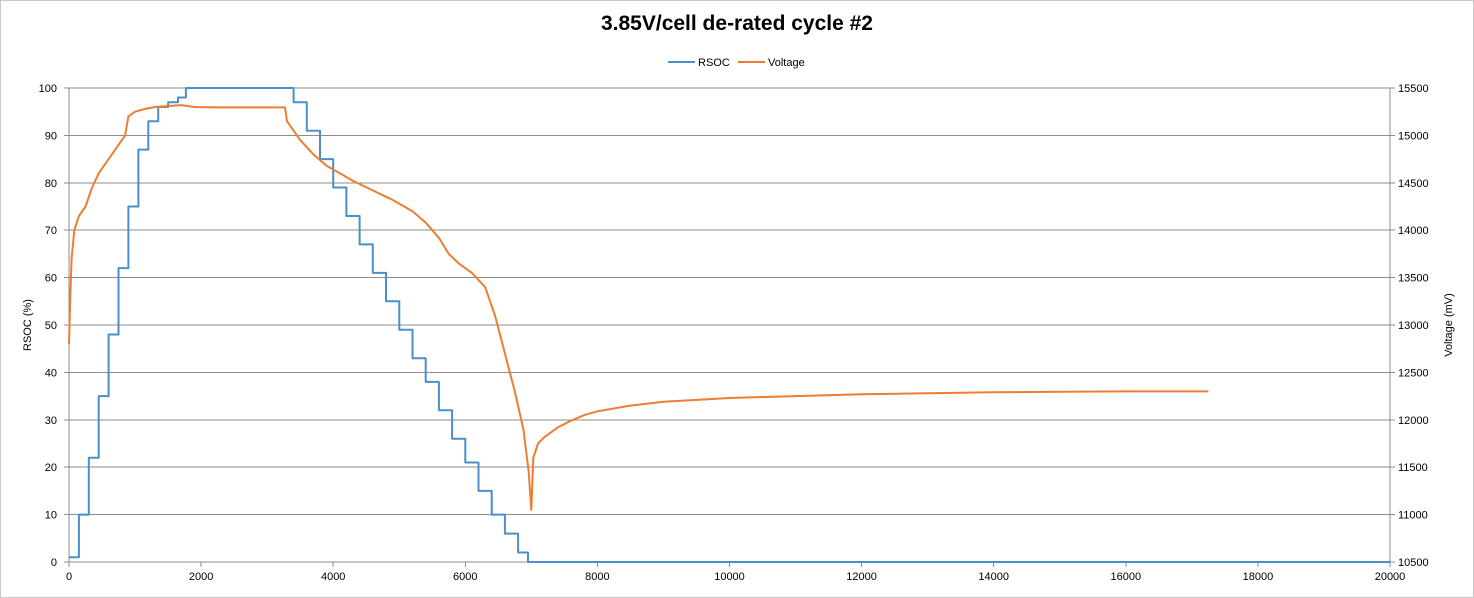  Describe the element at coordinates (51, 184) in the screenshot. I see `y-tick-label-8: 80` at that location.